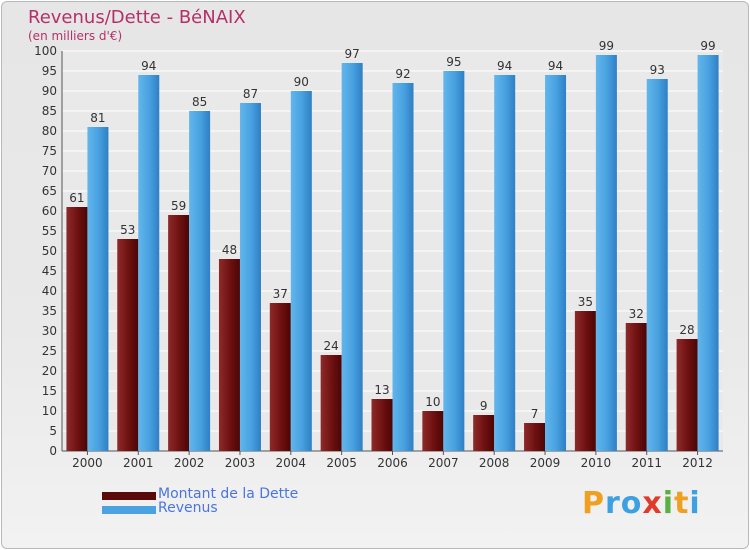 The image size is (750, 550). Describe the element at coordinates (331, 346) in the screenshot. I see `data-label-debt: 24` at that location.